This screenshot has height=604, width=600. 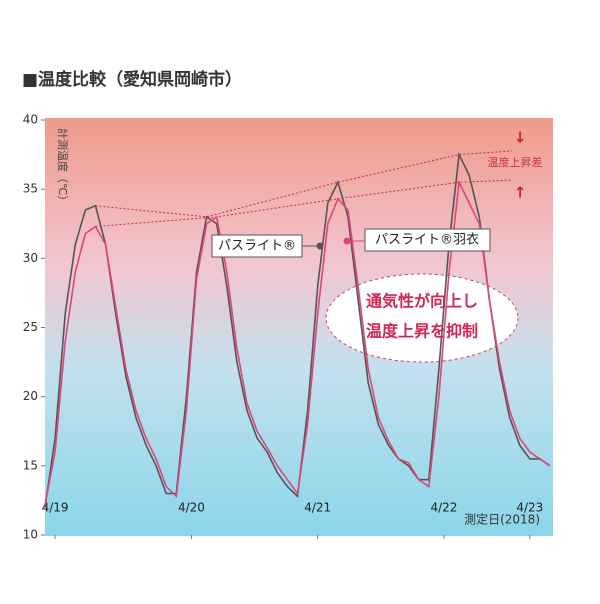 What do you see at coordinates (520, 138) in the screenshot?
I see `arrow: ↓` at bounding box center [520, 138].